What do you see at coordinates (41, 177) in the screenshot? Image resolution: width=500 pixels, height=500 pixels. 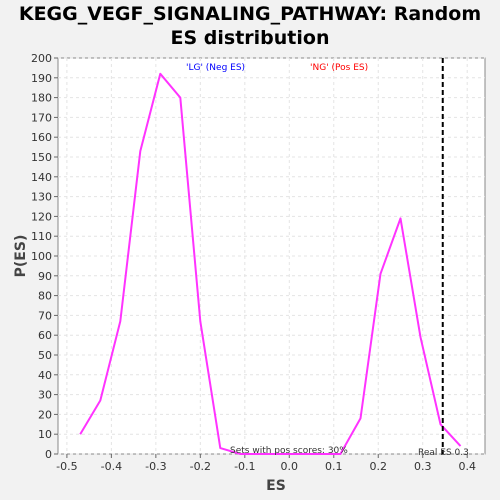 I see `y-tick-label: 140` at bounding box center [41, 177].